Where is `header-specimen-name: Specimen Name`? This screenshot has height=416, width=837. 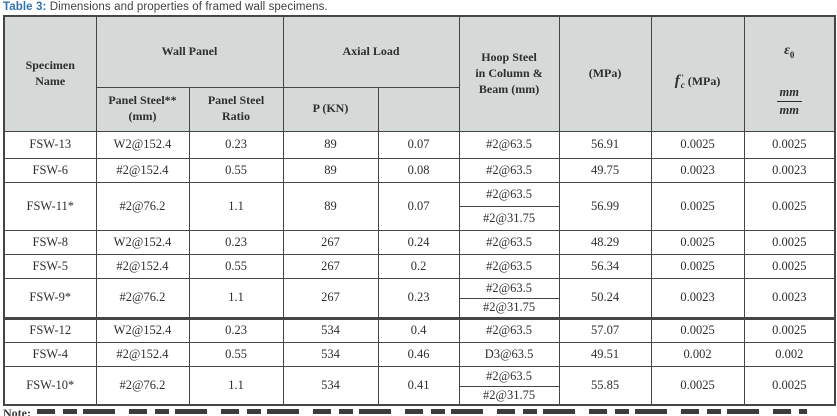 header-specimen-name: Specimen Name is located at coordinates (50, 73).